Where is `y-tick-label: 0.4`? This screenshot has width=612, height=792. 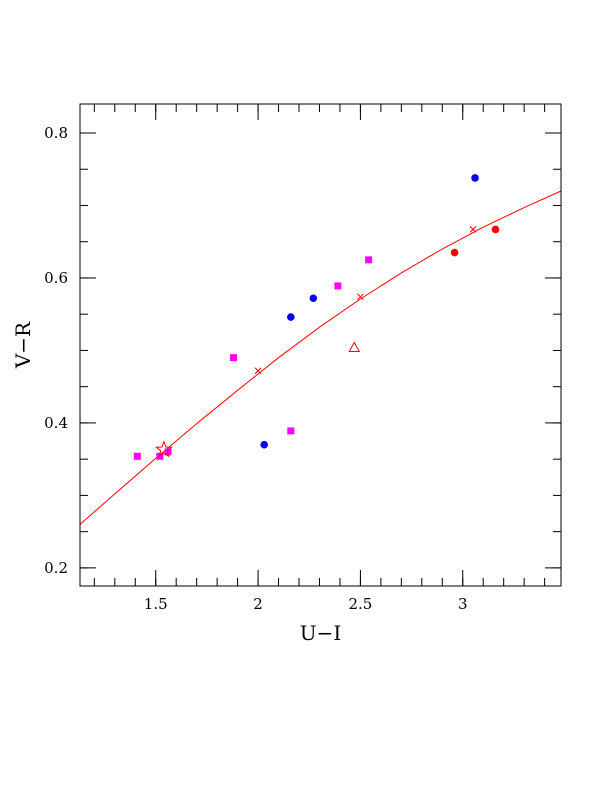
y-tick-label: 0.4 is located at coordinates (56, 423).